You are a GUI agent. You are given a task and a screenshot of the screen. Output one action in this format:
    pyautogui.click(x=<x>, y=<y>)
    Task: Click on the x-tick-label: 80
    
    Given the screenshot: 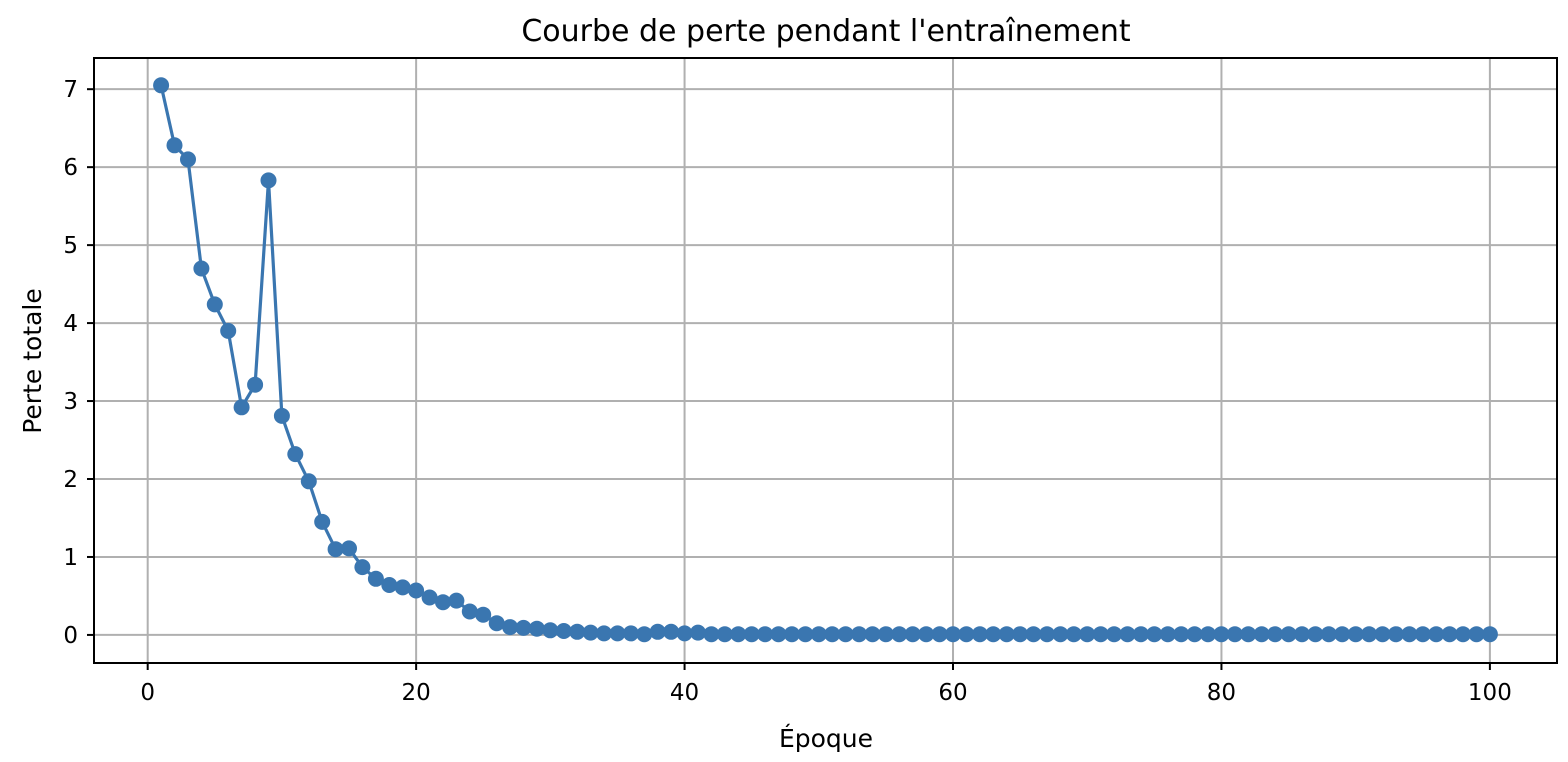 What is the action you would take?
    pyautogui.click(x=1221, y=693)
    